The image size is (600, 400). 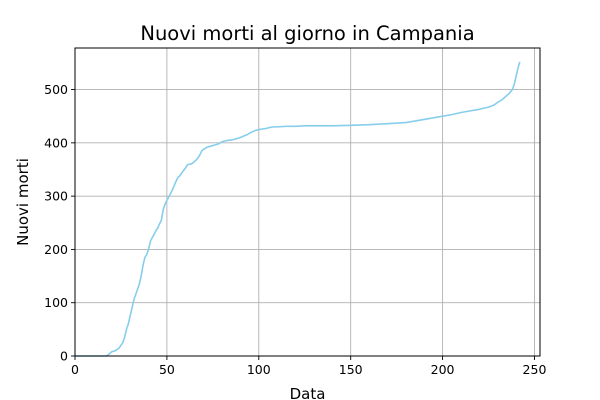 What do you see at coordinates (307, 33) in the screenshot?
I see `chart-title: Nuovi morti al giorno in Campania` at bounding box center [307, 33].